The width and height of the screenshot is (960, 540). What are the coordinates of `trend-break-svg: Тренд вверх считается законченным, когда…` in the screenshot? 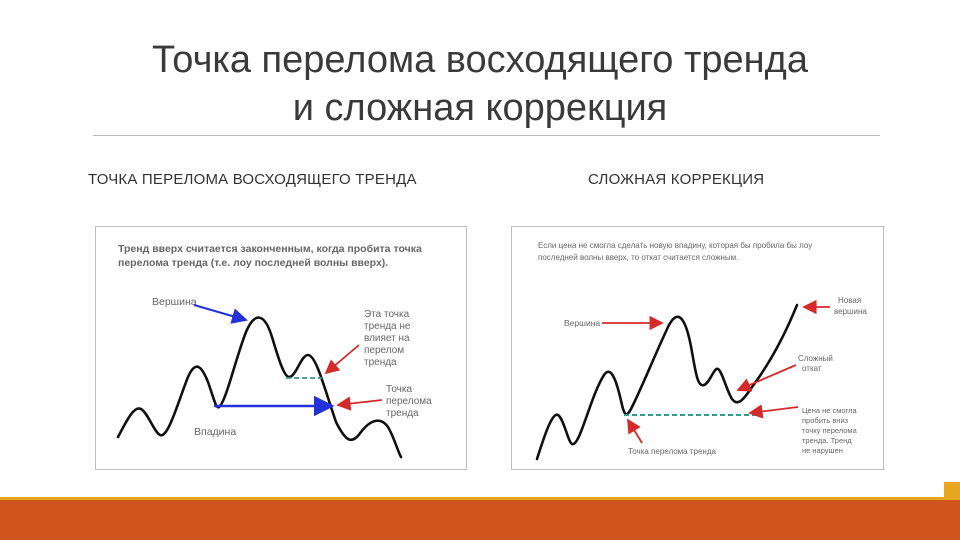 It's located at (274, 351).